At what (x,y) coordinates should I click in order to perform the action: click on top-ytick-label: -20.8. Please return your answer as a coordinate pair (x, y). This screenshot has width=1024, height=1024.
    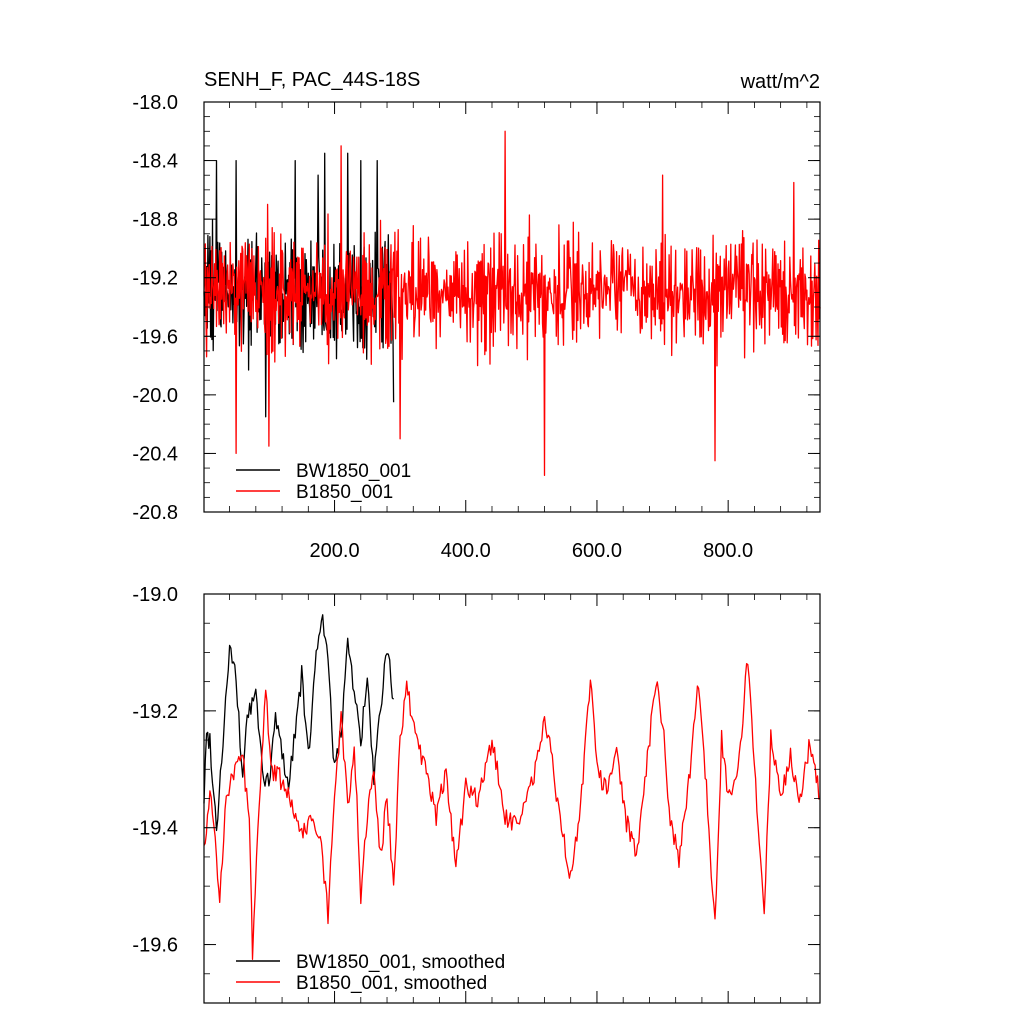
    Looking at the image, I should click on (155, 513).